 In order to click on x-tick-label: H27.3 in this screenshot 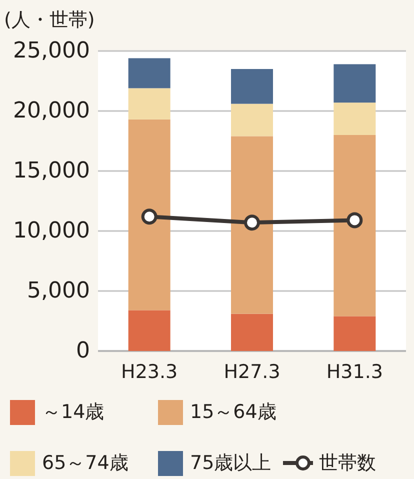, I will do `click(252, 372)`.